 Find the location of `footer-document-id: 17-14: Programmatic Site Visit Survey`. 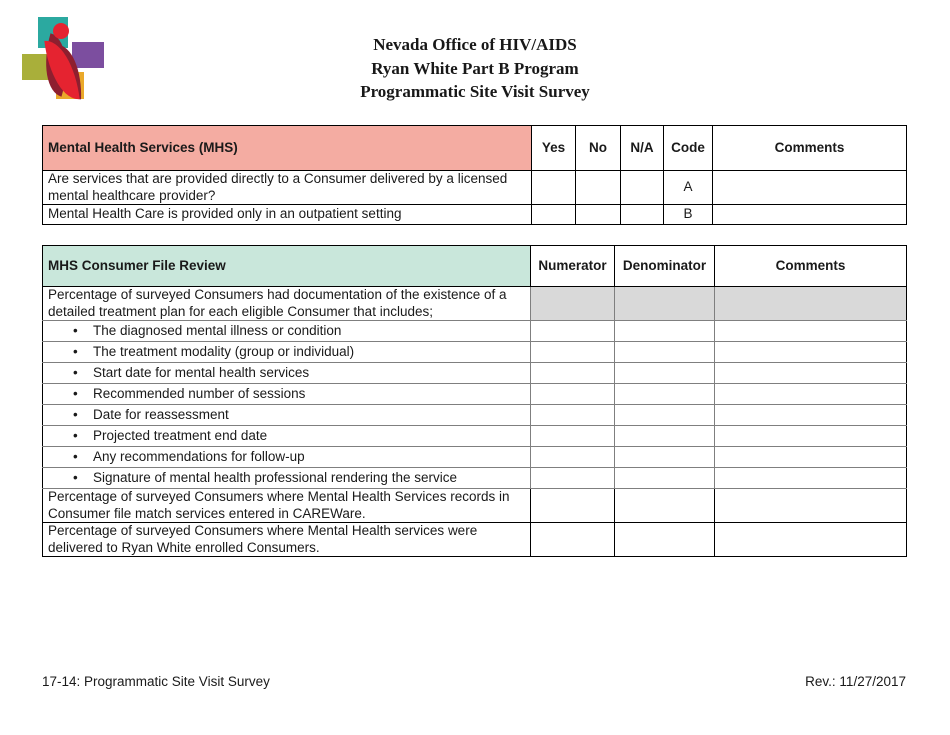

footer-document-id: 17-14: Programmatic Site Visit Survey is located at coordinates (156, 681).